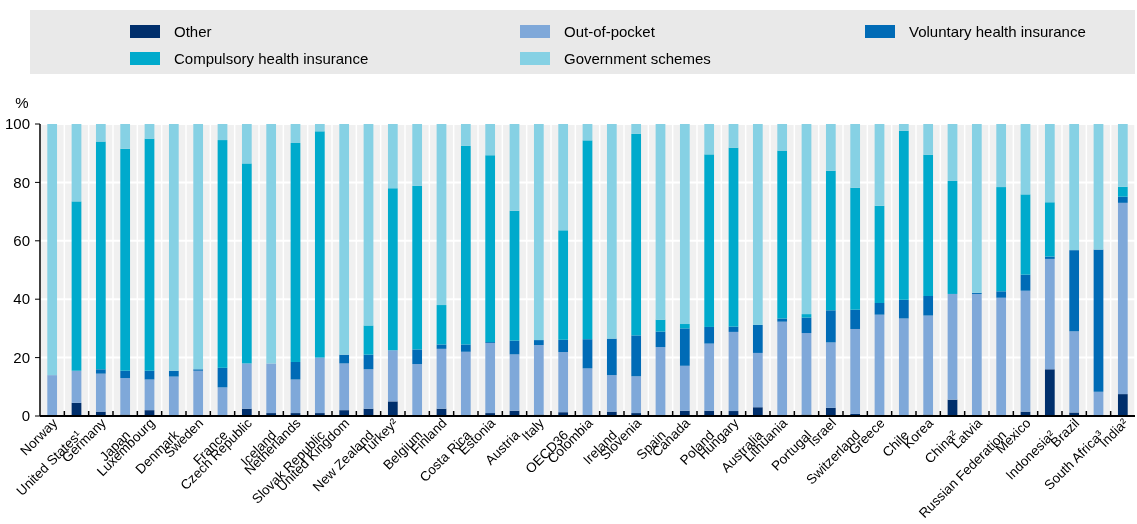  I want to click on legend-label: Government schemes, so click(637, 58).